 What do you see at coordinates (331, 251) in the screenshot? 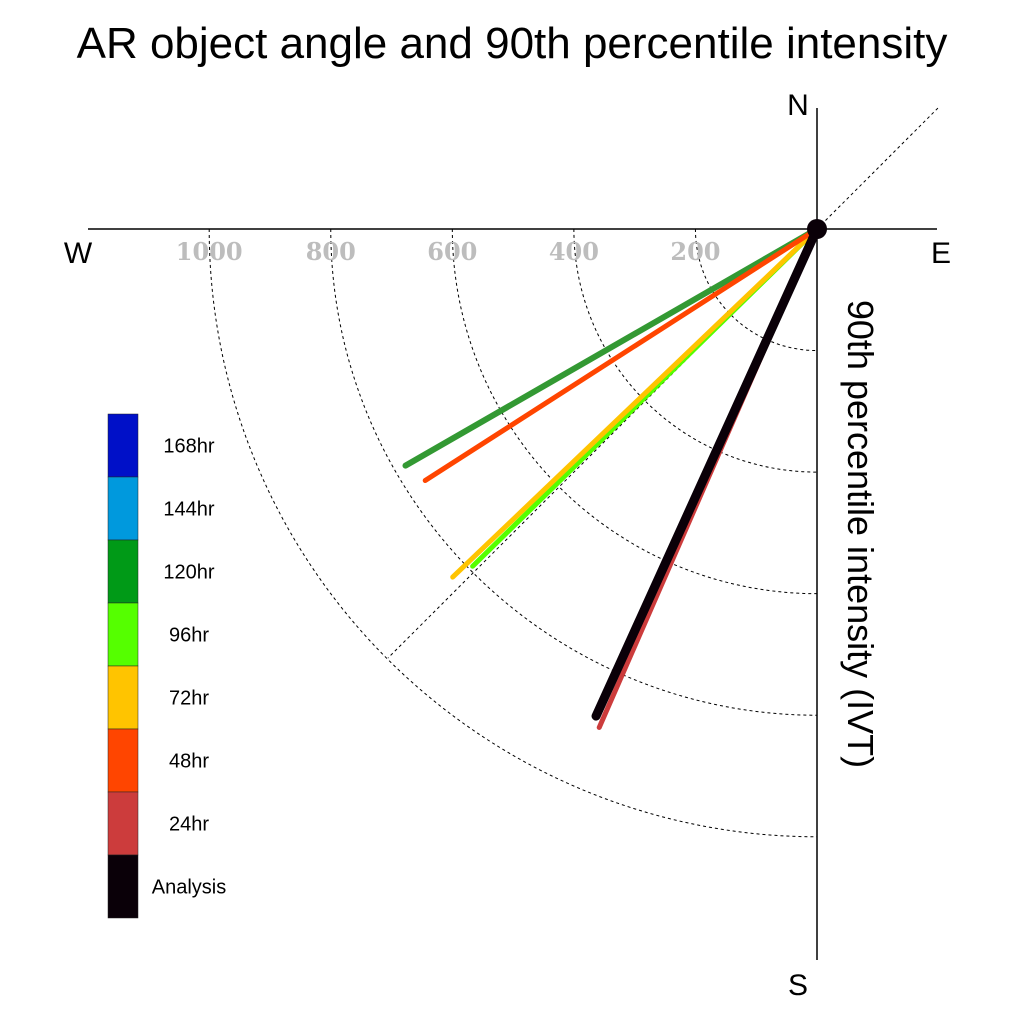
I see `tick-label-800: 800` at bounding box center [331, 251].